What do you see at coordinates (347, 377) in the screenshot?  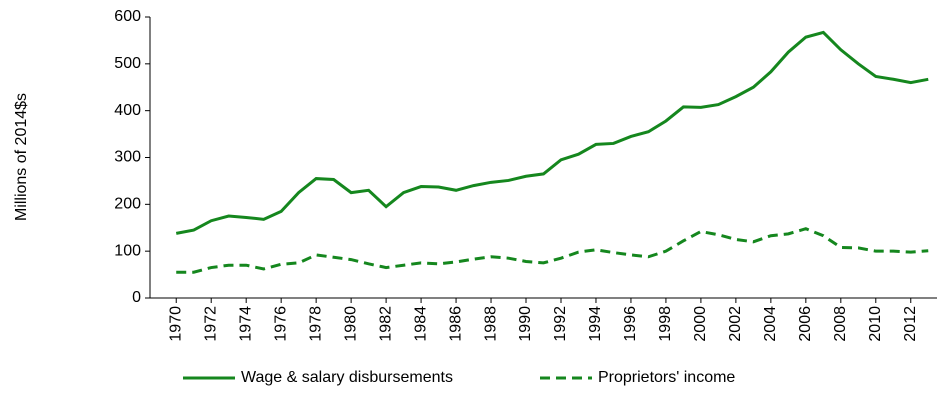 I see `legend-label: Wage & salary disbursements` at bounding box center [347, 377].